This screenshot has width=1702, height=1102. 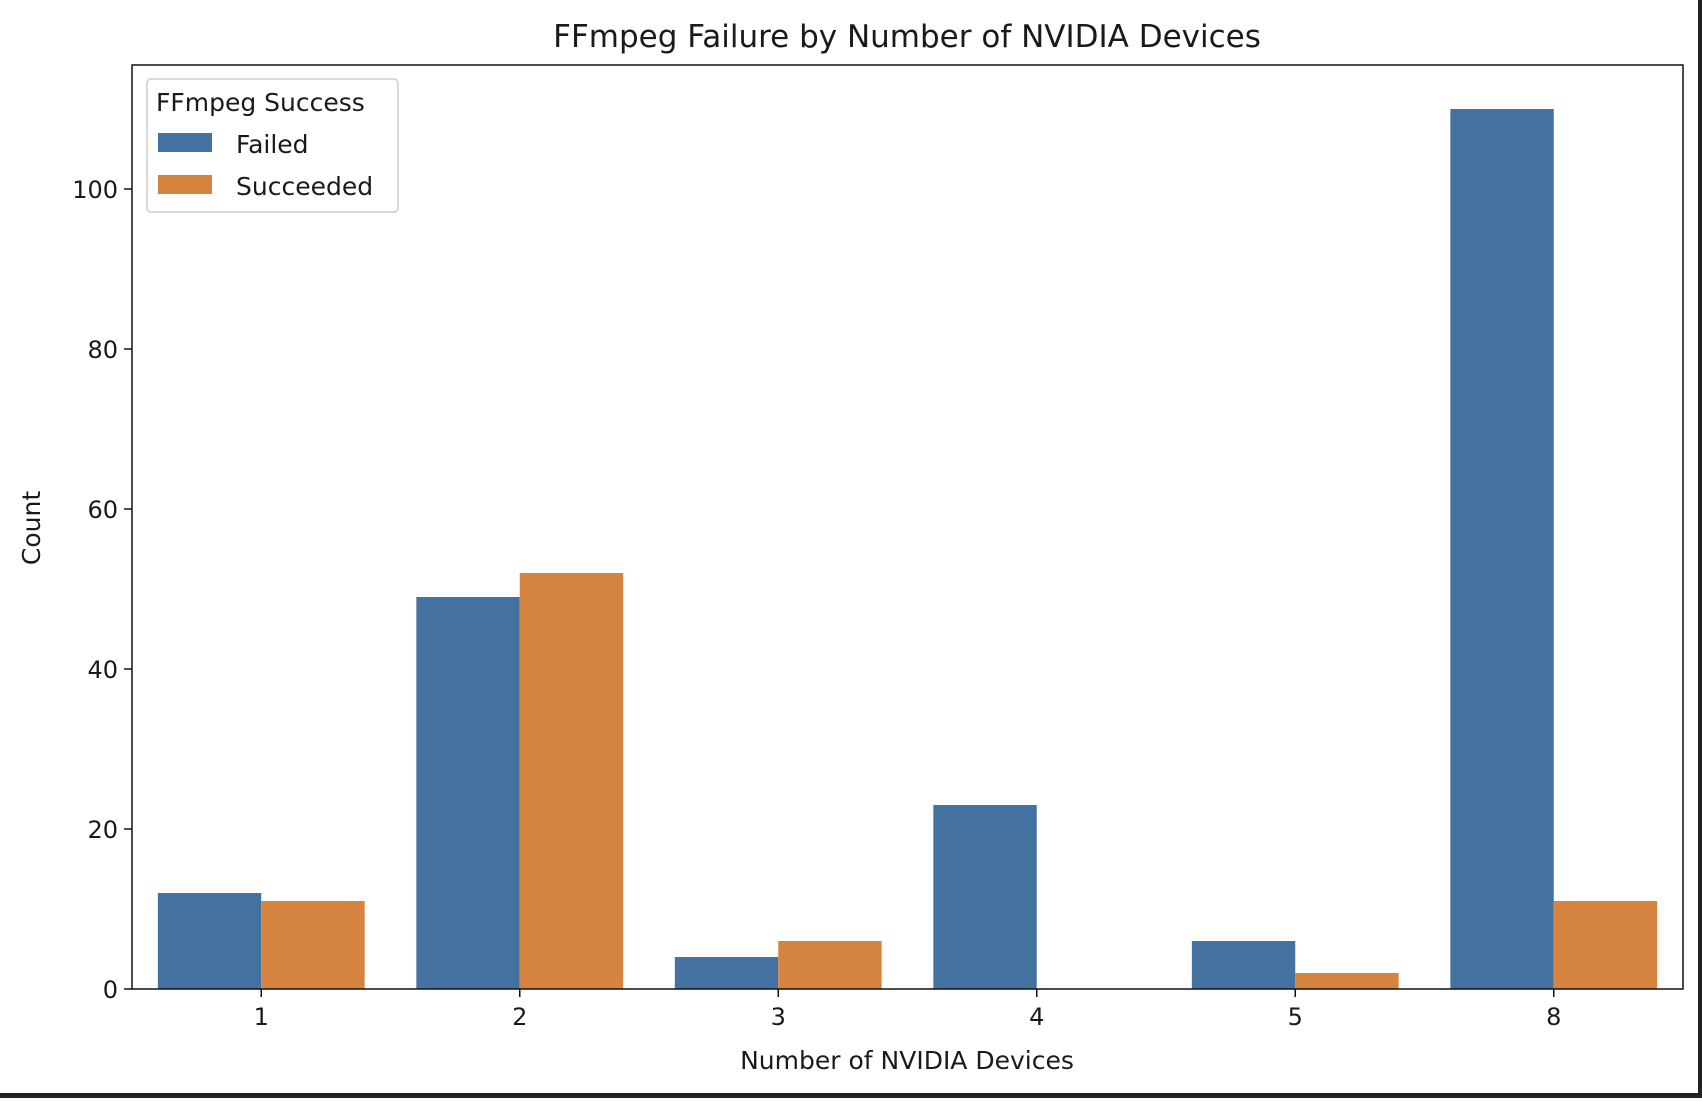 I want to click on window-edge-right, so click(x=1700, y=549).